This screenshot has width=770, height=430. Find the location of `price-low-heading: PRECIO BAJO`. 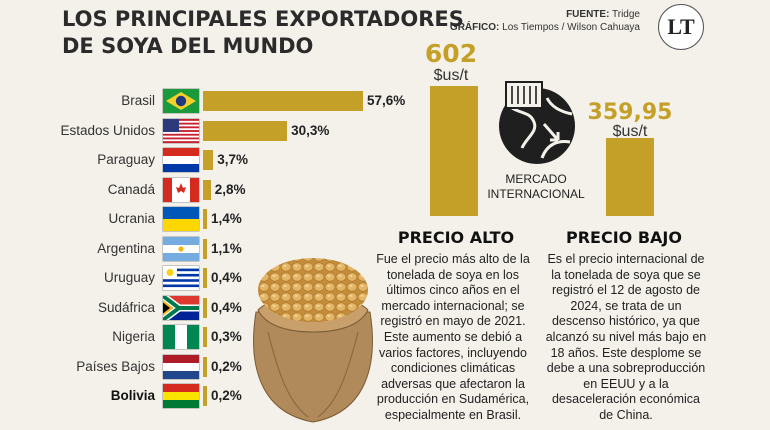

price-low-heading: PRECIO BAJO is located at coordinates (624, 237).